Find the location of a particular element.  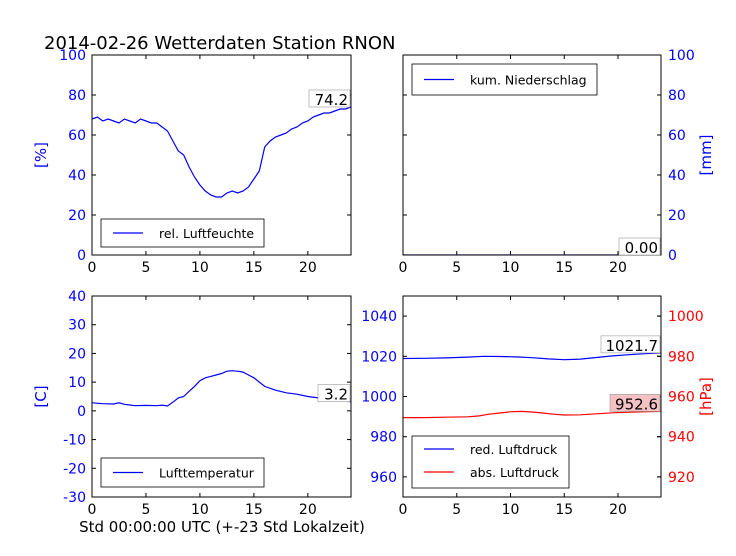

current-value-temperature-box is located at coordinates (334, 393).